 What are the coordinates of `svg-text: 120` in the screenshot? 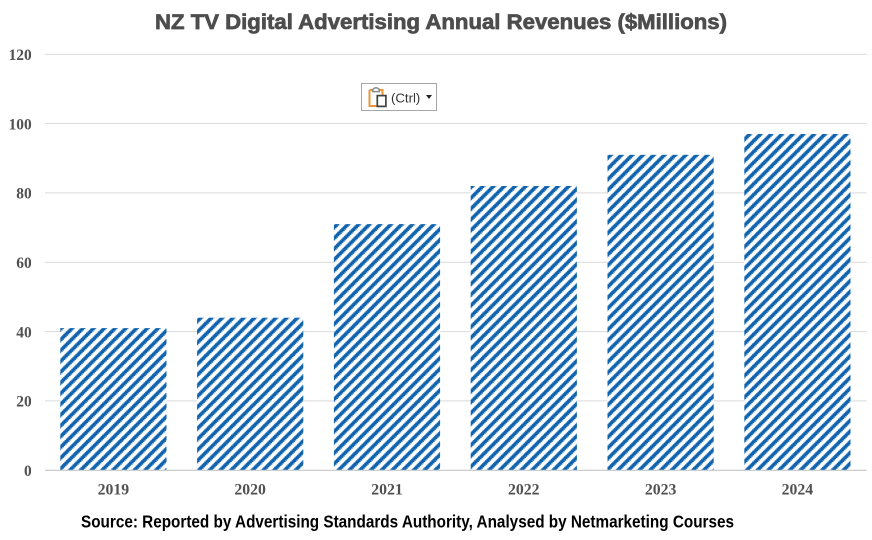 It's located at (20, 55).